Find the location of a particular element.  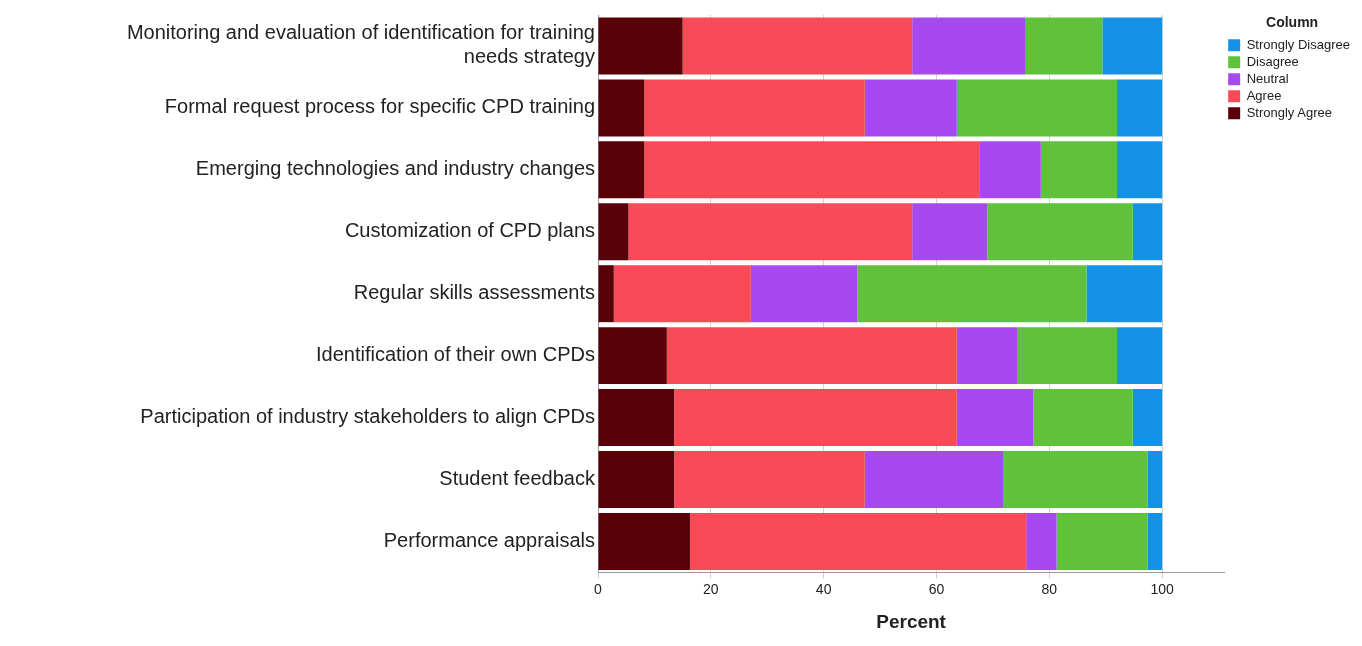

x-tick-label: 100 is located at coordinates (1162, 588).